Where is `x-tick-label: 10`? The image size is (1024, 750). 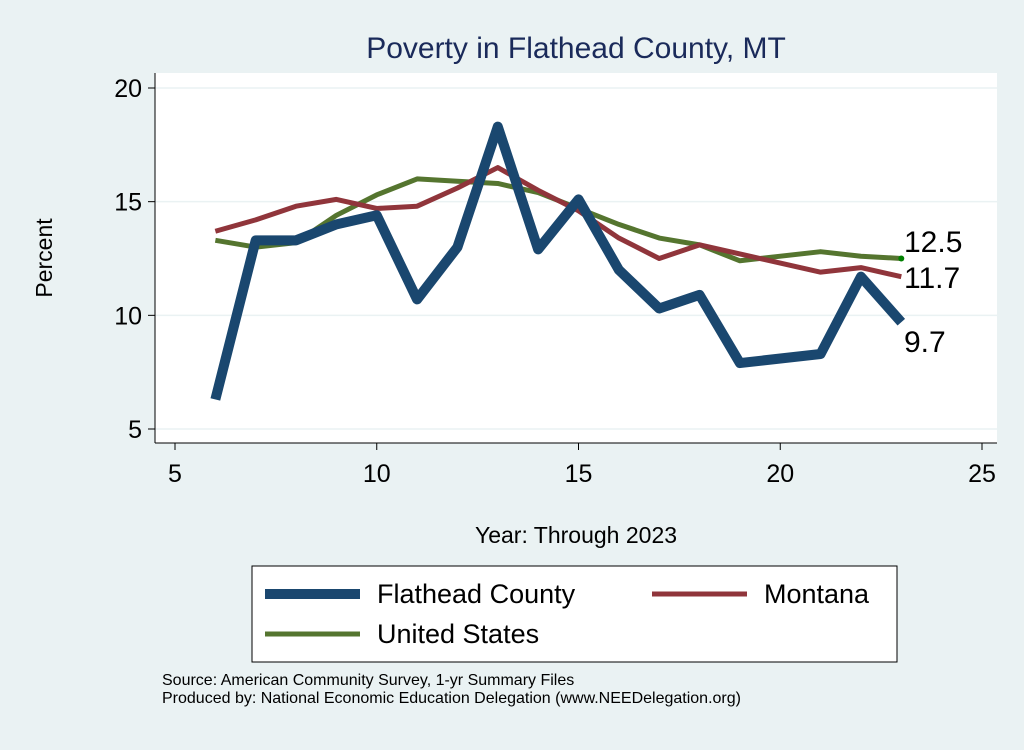
x-tick-label: 10 is located at coordinates (377, 474).